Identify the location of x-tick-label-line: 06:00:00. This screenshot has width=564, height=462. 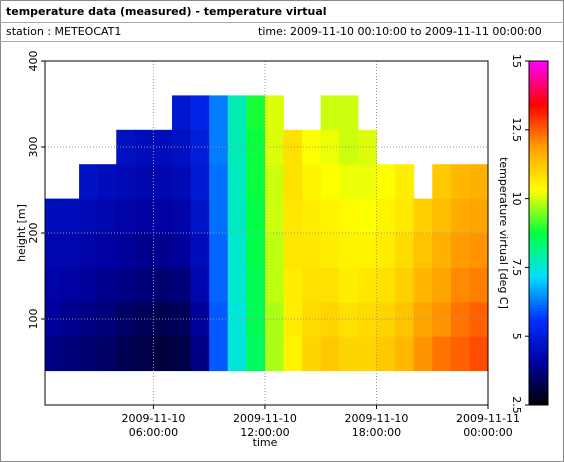
(153, 432).